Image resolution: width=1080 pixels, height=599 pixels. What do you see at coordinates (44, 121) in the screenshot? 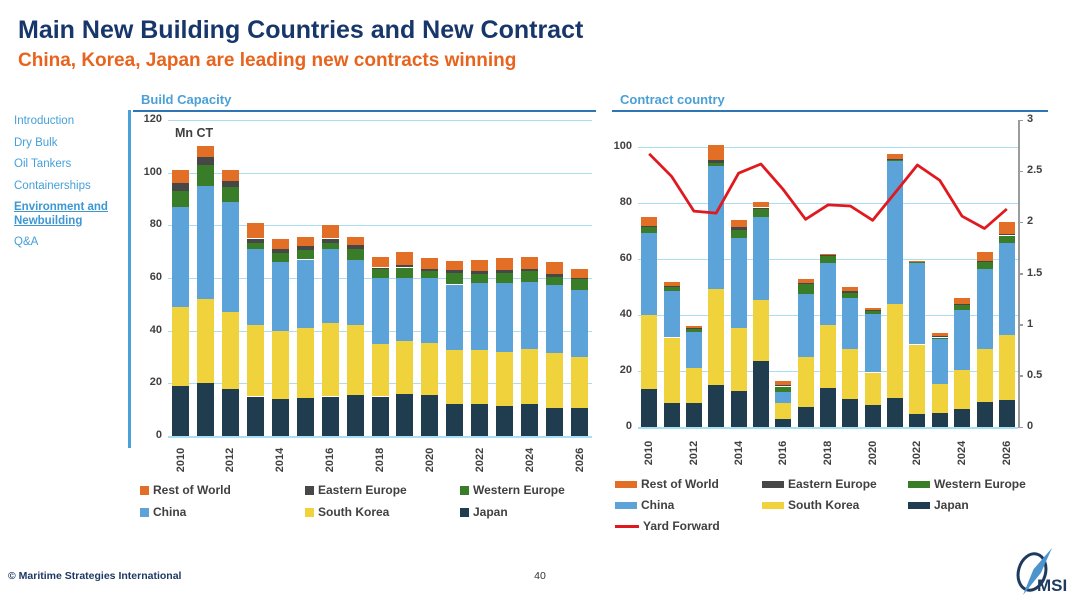
I see `sidebar-item-introduction: Introduction` at bounding box center [44, 121].